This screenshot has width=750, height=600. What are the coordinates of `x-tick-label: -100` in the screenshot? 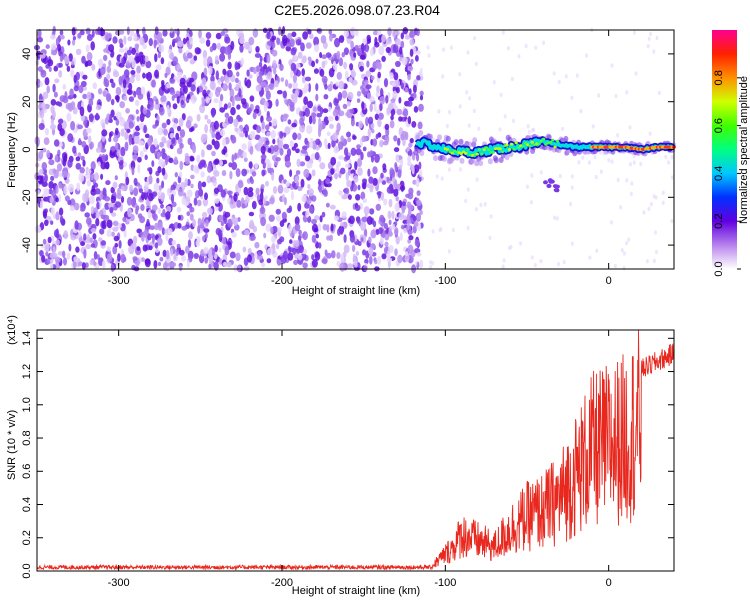 It's located at (445, 281).